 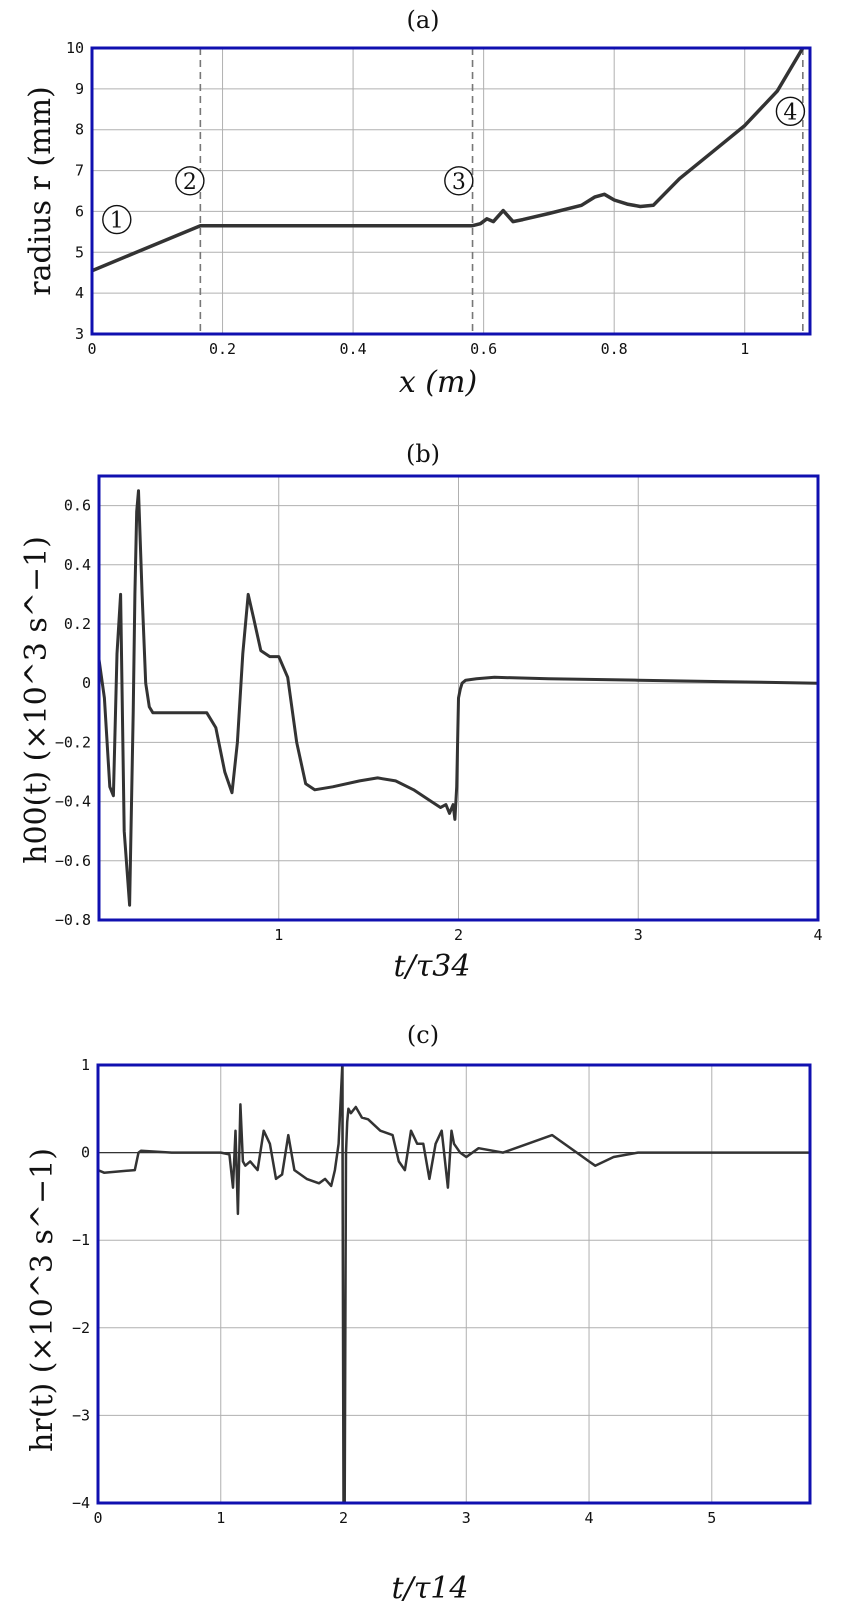 I want to click on y-tick-label: −0.8, so click(x=73, y=920).